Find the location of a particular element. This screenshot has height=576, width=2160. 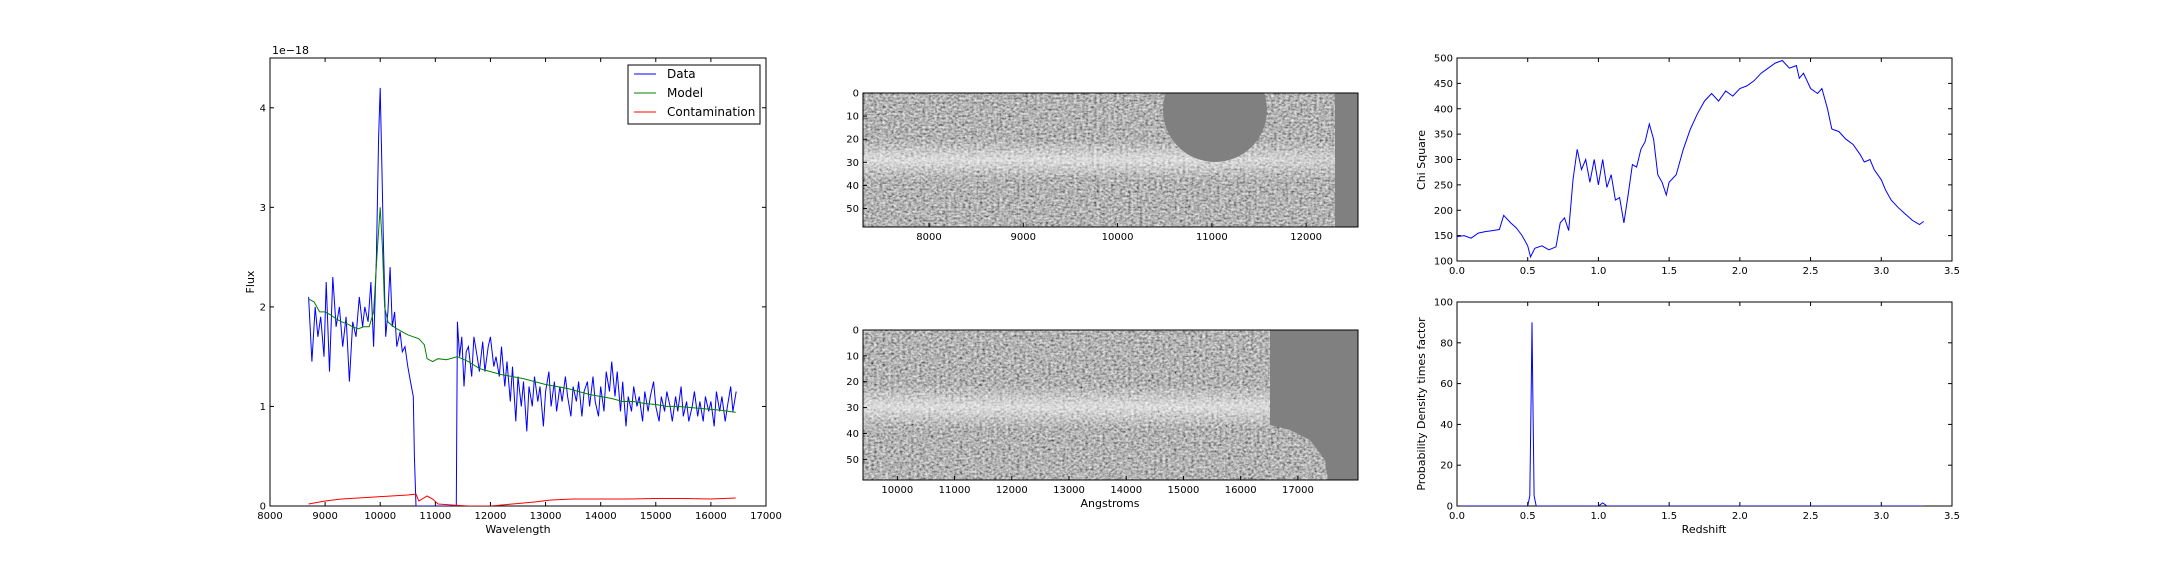

ytick-label: 60 is located at coordinates (1446, 384).